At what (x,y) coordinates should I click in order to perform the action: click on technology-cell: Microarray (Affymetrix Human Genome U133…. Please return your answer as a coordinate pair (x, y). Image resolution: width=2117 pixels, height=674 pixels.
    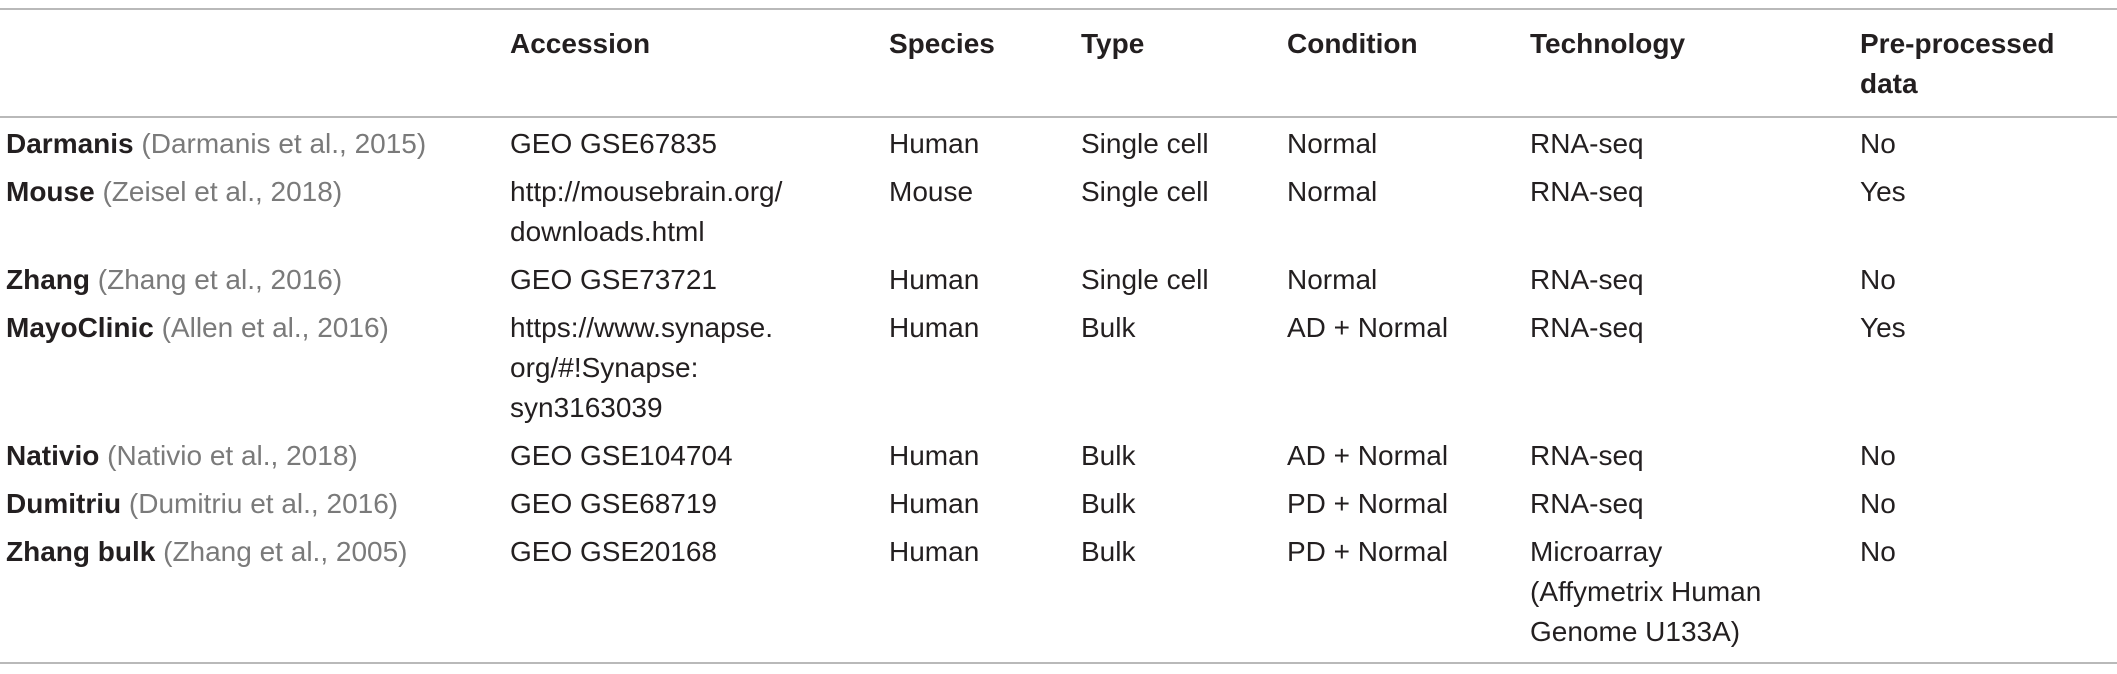
    Looking at the image, I should click on (1646, 591).